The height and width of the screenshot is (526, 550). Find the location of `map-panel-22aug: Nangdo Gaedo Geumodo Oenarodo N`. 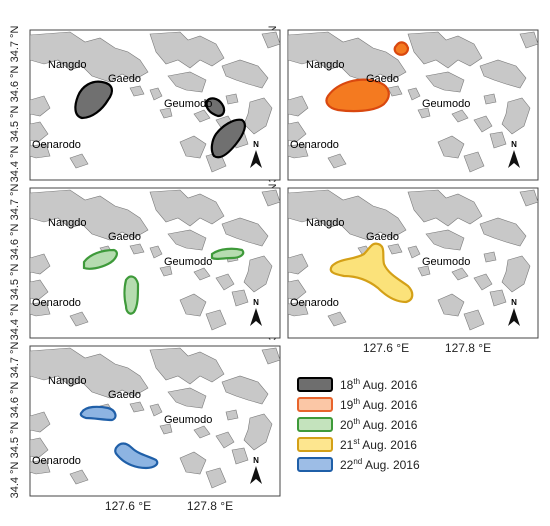

map-panel-22aug: Nangdo Gaedo Geumodo Oenarodo N is located at coordinates (155, 421).